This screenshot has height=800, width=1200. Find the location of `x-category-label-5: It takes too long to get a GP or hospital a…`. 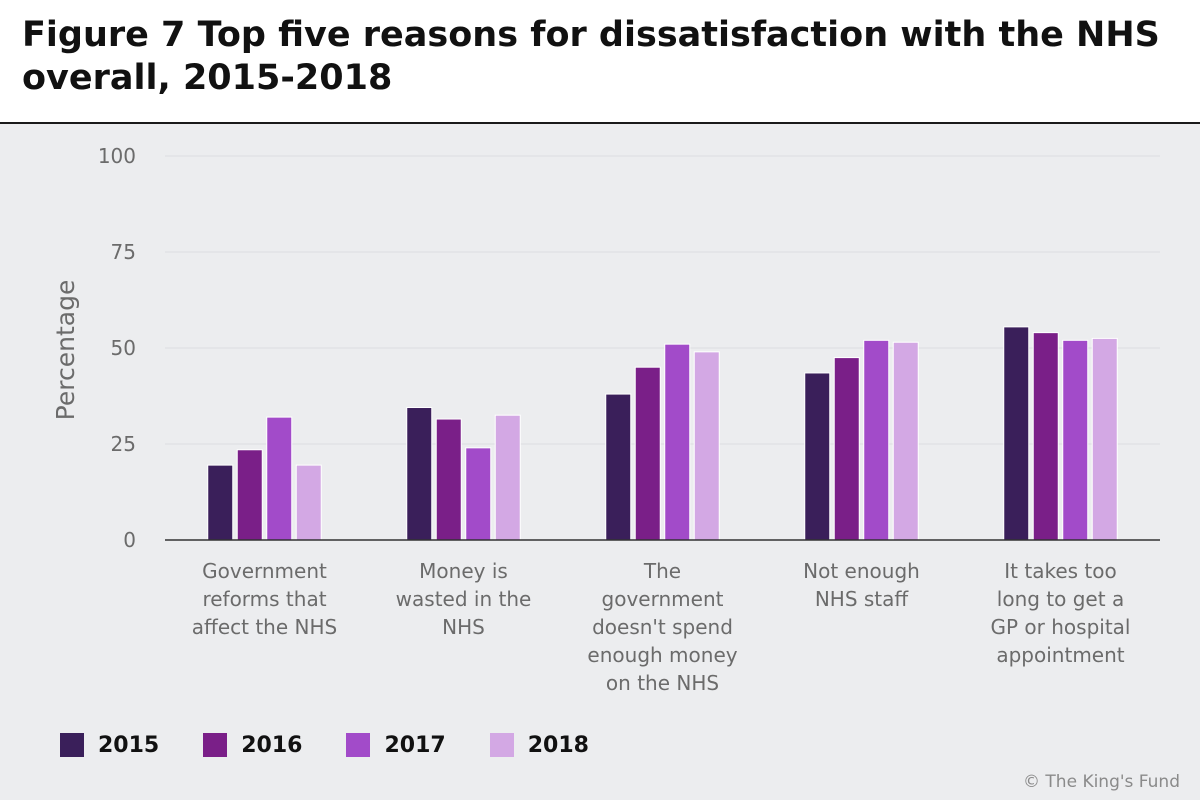

x-category-label-5: It takes too long to get a GP or hospital a… is located at coordinates (1061, 613).